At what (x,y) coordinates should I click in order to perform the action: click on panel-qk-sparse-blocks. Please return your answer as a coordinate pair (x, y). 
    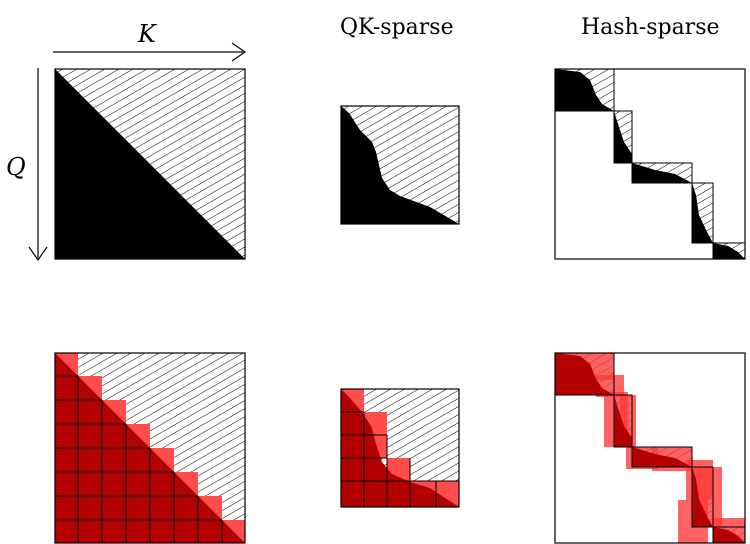
    Looking at the image, I should click on (400, 448).